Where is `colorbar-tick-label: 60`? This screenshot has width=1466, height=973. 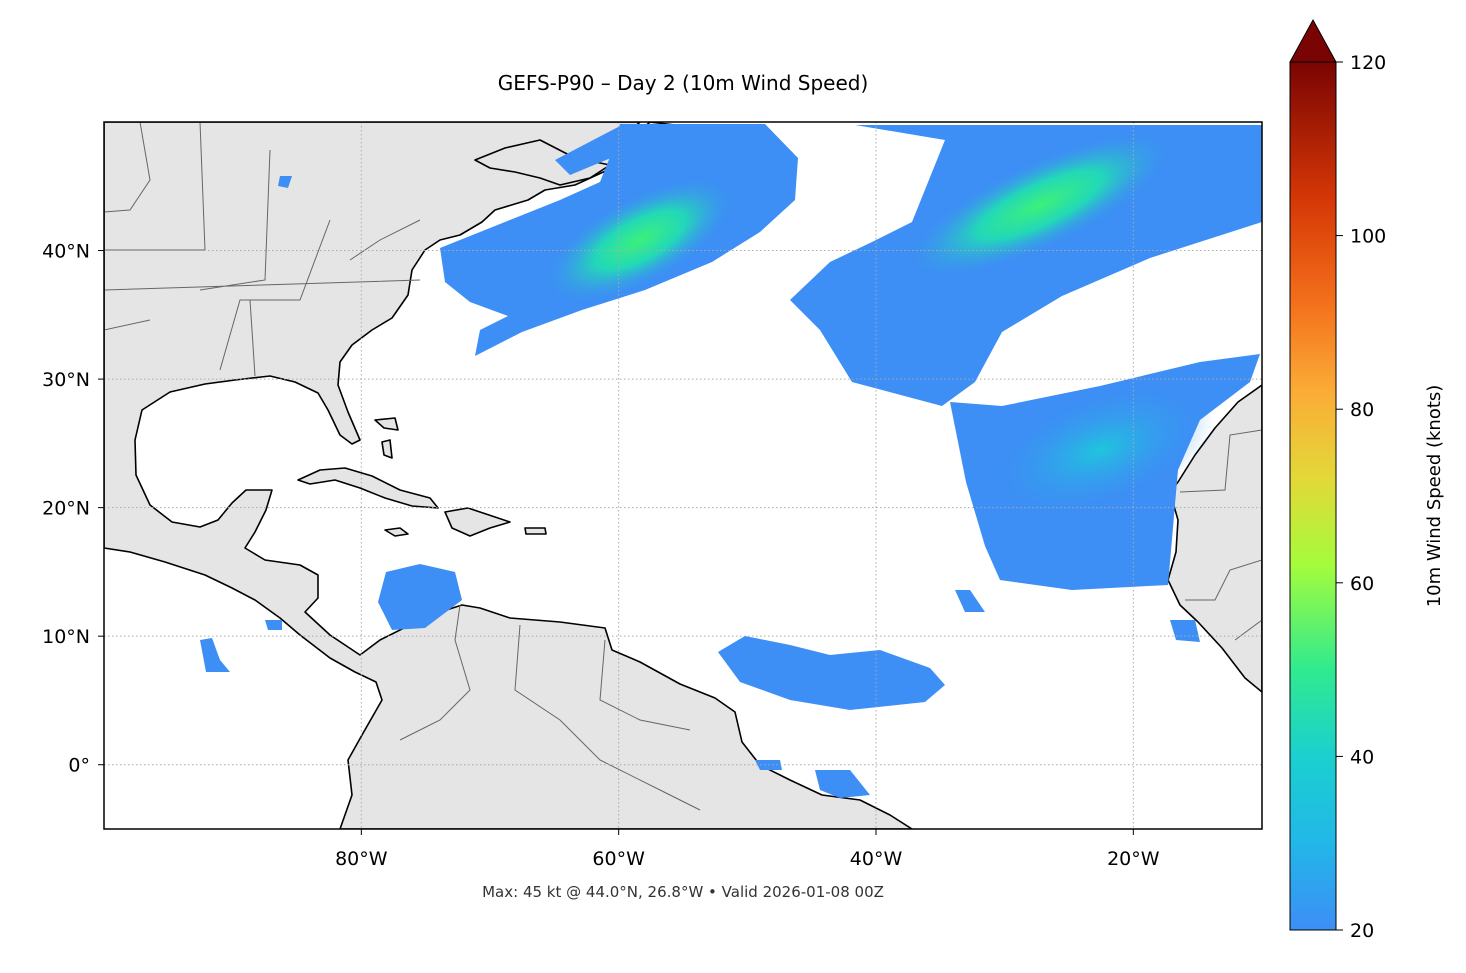
colorbar-tick-label: 60 is located at coordinates (1362, 584).